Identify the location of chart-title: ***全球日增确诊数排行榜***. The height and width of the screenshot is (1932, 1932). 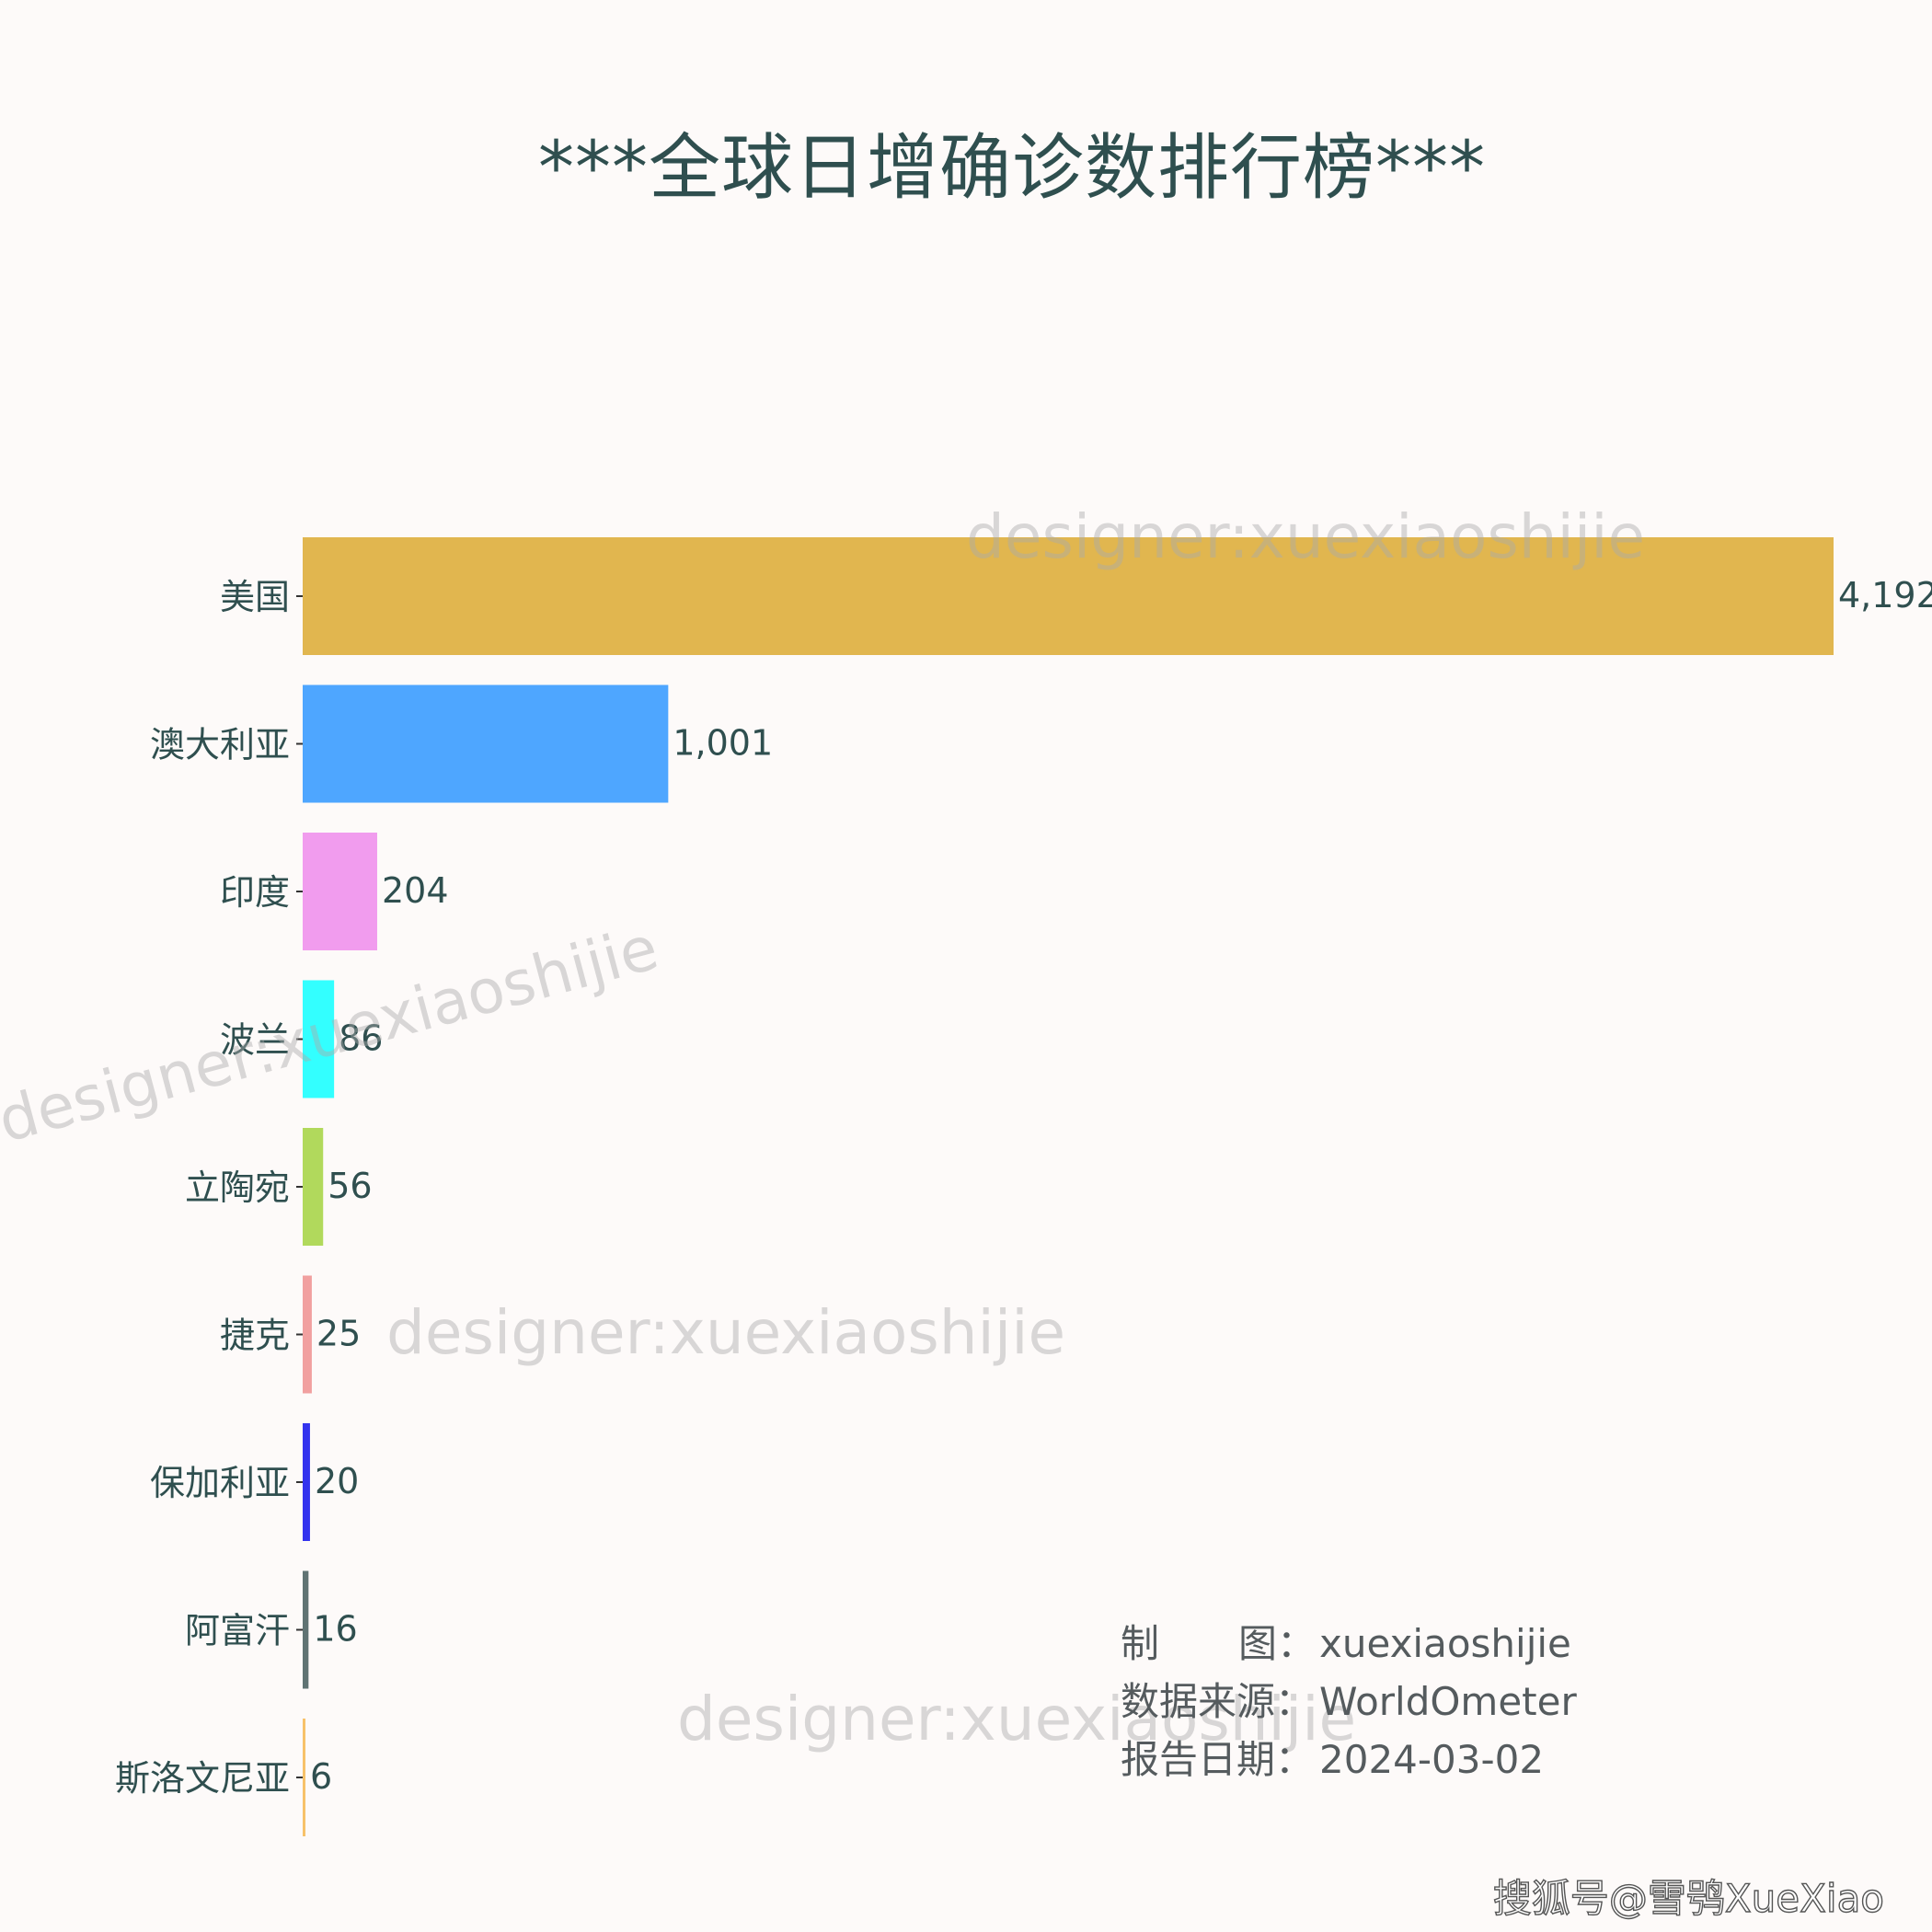
(1011, 168).